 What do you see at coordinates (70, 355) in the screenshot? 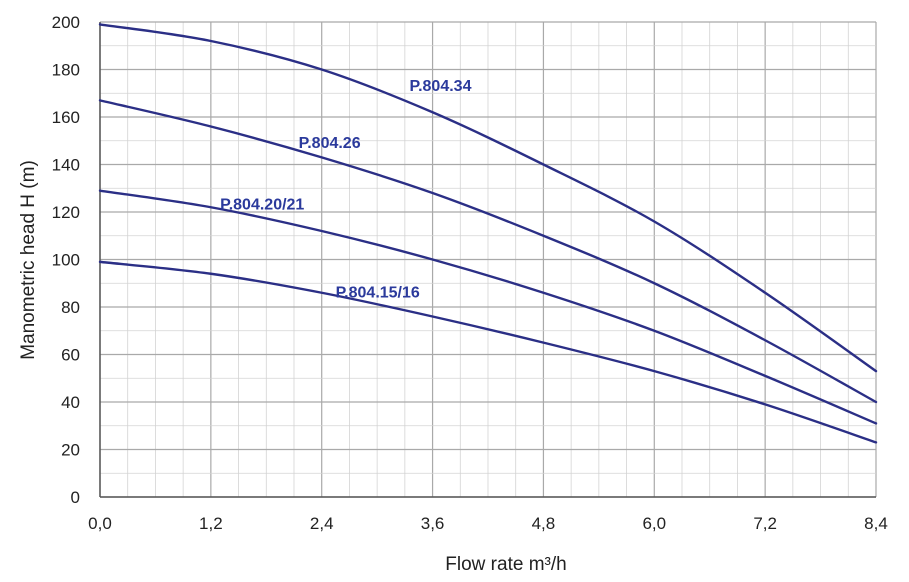
I see `y-tick-label: 60` at bounding box center [70, 355].